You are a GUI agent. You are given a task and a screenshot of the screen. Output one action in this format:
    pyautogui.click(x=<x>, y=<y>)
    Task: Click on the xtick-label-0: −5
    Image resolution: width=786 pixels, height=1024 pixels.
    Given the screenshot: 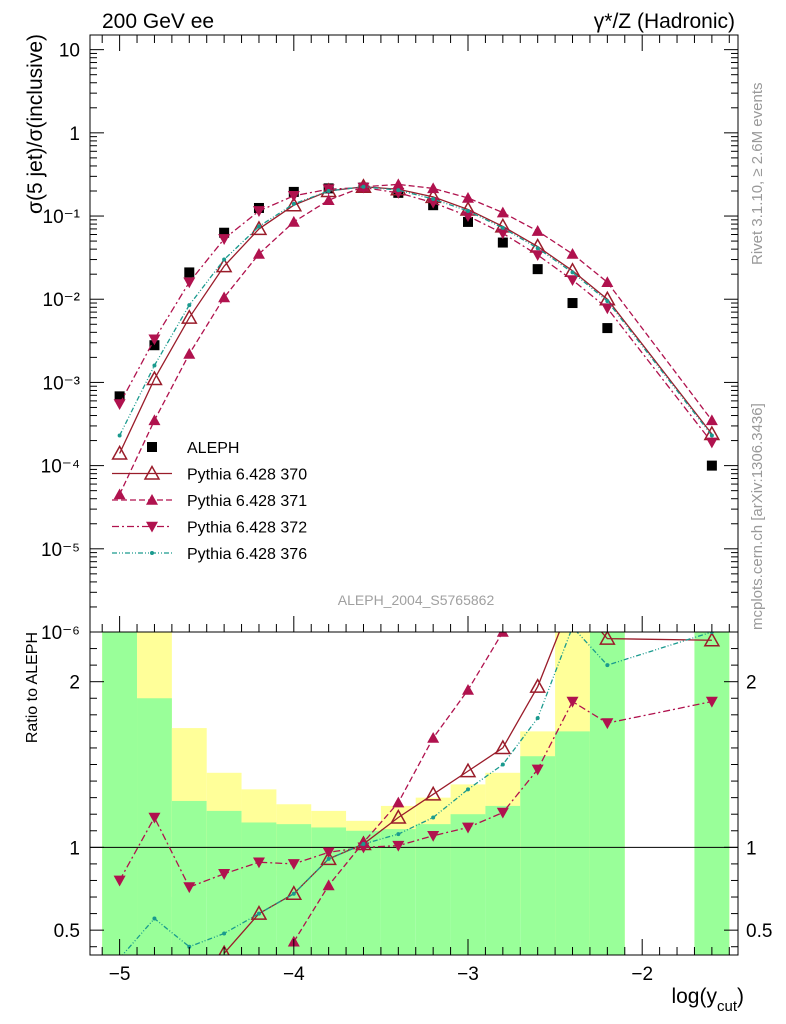 What is the action you would take?
    pyautogui.click(x=120, y=974)
    